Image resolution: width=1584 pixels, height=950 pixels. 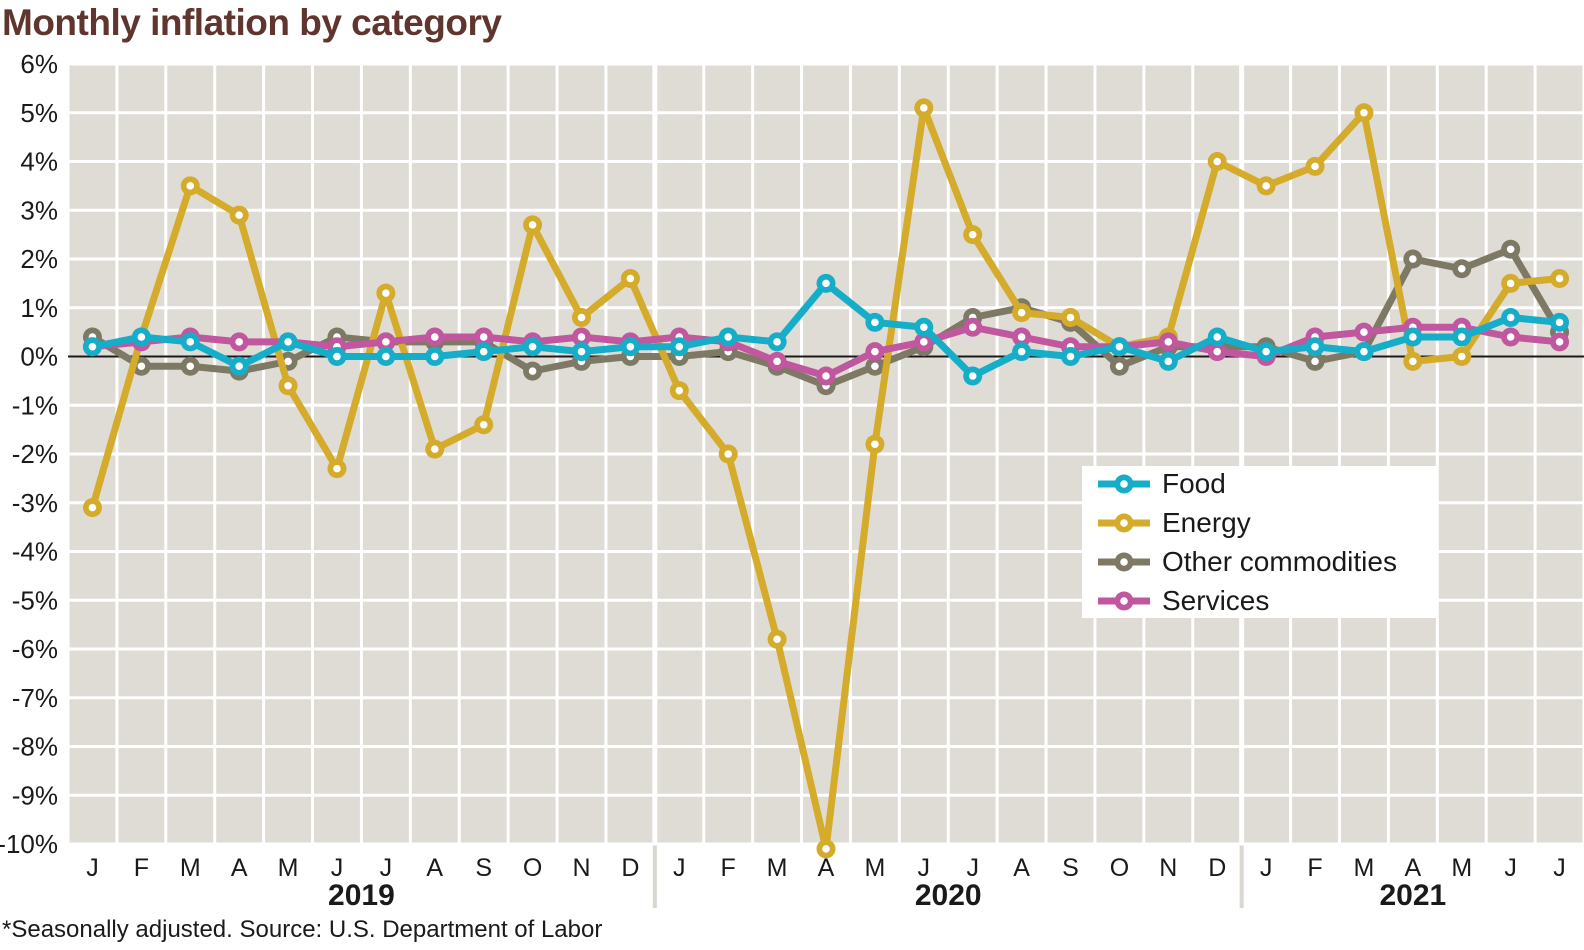 What do you see at coordinates (29, 844) in the screenshot?
I see `y-axis-tick-label: -10%` at bounding box center [29, 844].